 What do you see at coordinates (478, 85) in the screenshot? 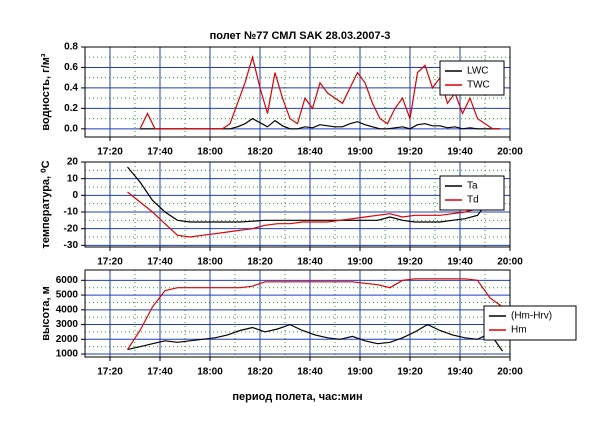
I see `legend-label: TWC` at bounding box center [478, 85].